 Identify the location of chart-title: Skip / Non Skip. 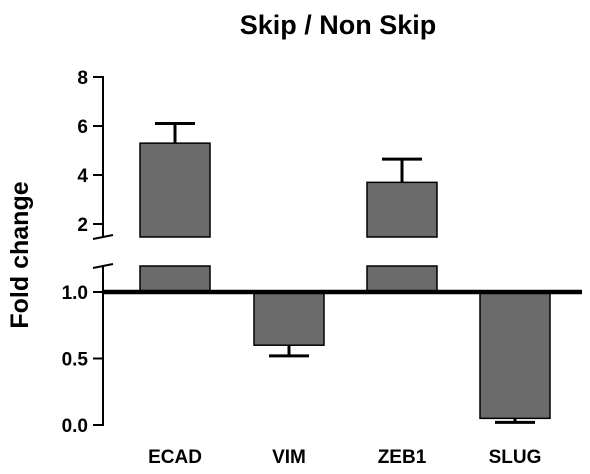
(338, 25).